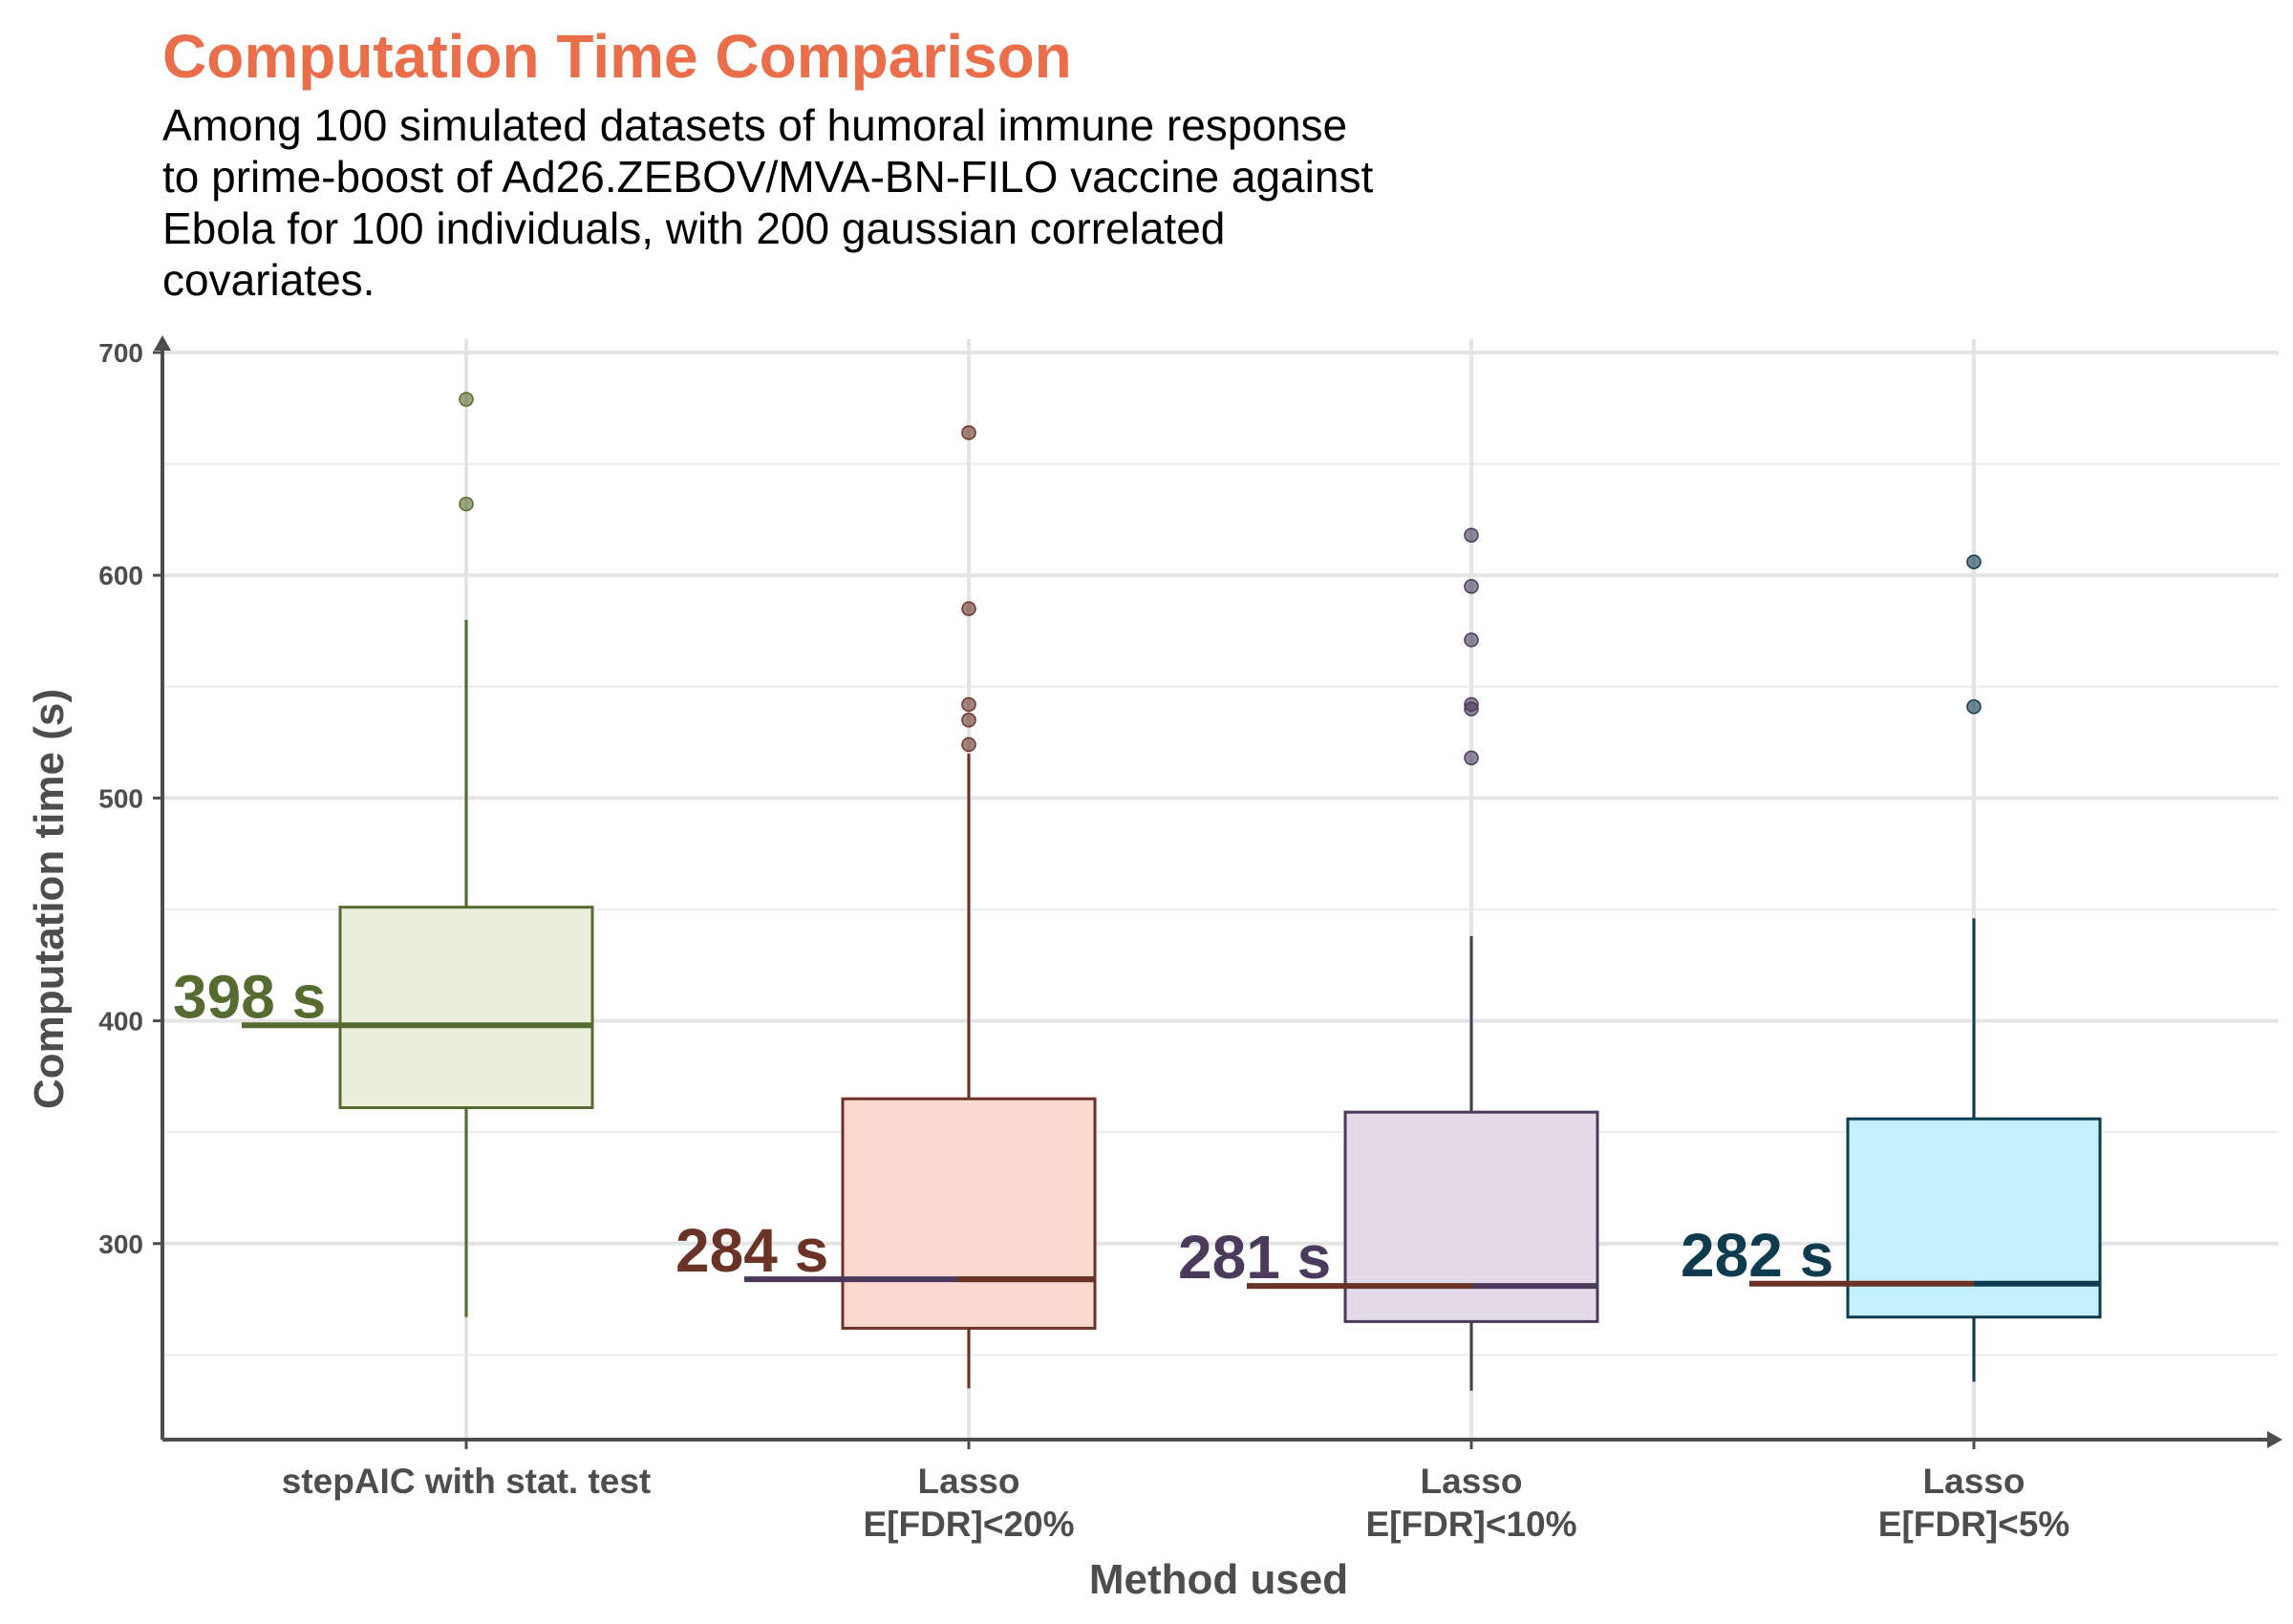 This screenshot has width=2293, height=1624. I want to click on subtitle-line: covariates., so click(268, 280).